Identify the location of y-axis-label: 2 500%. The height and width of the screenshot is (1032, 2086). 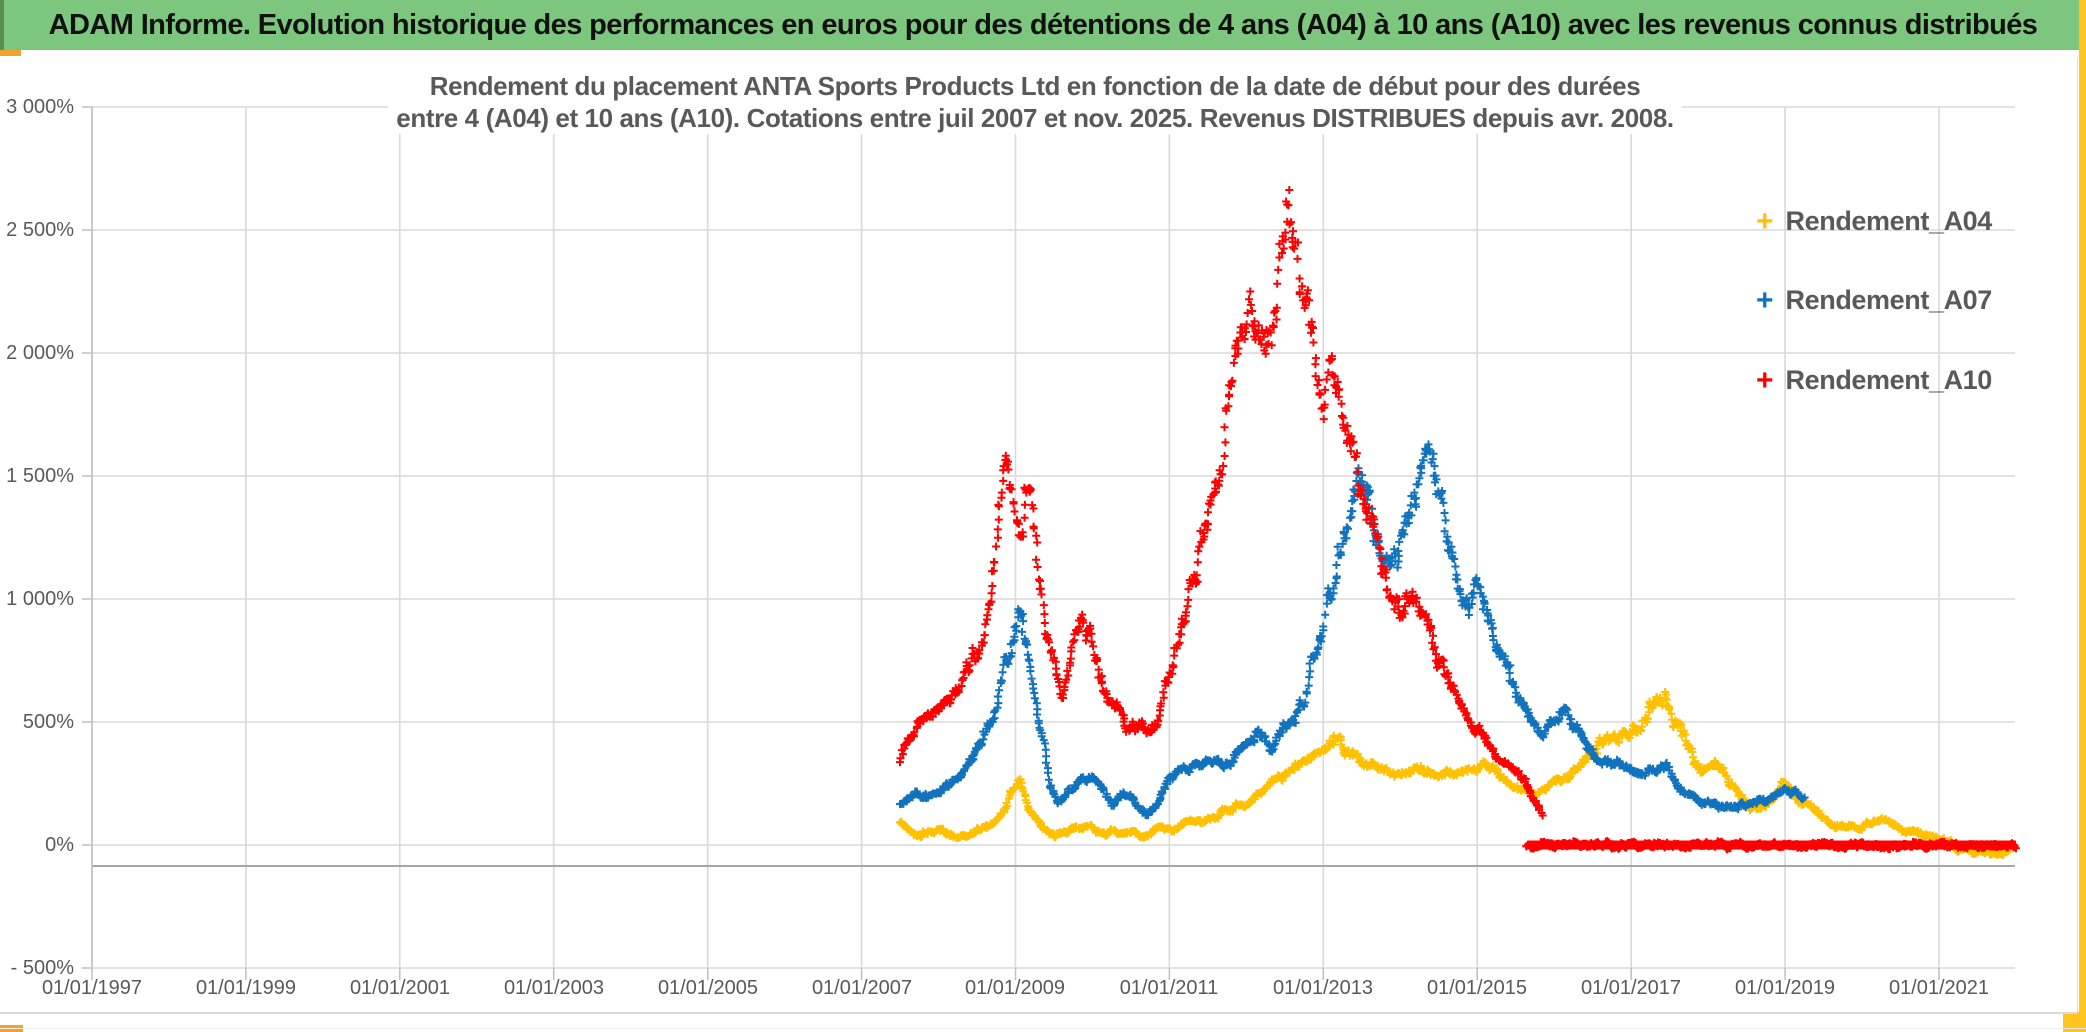
(40, 230).